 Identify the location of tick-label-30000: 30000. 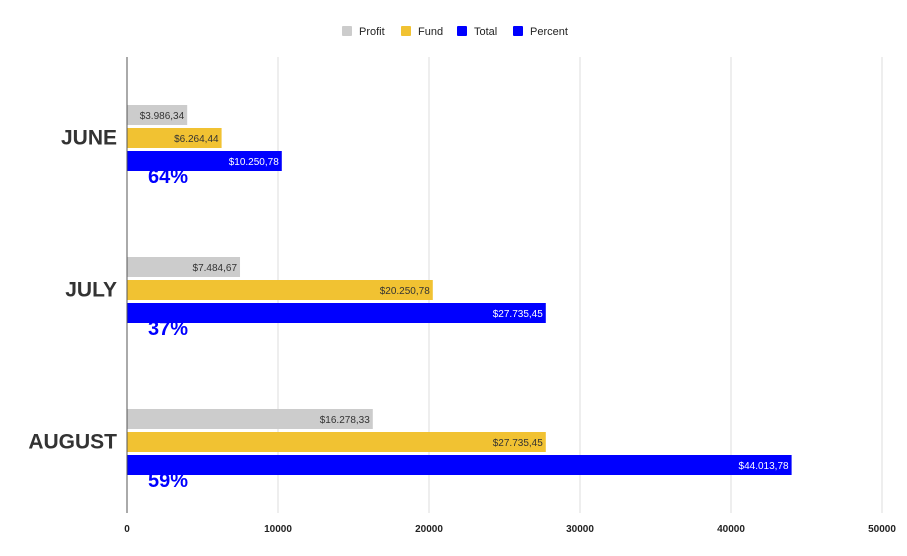
(580, 529).